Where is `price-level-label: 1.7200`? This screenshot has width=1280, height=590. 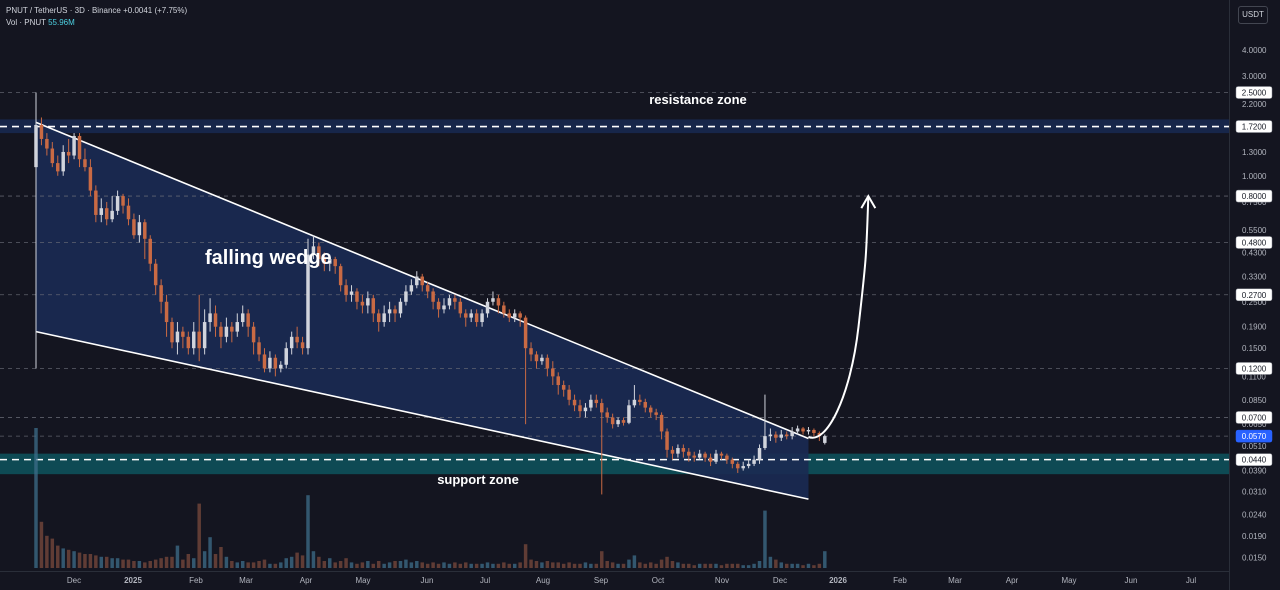 price-level-label: 1.7200 is located at coordinates (1254, 127).